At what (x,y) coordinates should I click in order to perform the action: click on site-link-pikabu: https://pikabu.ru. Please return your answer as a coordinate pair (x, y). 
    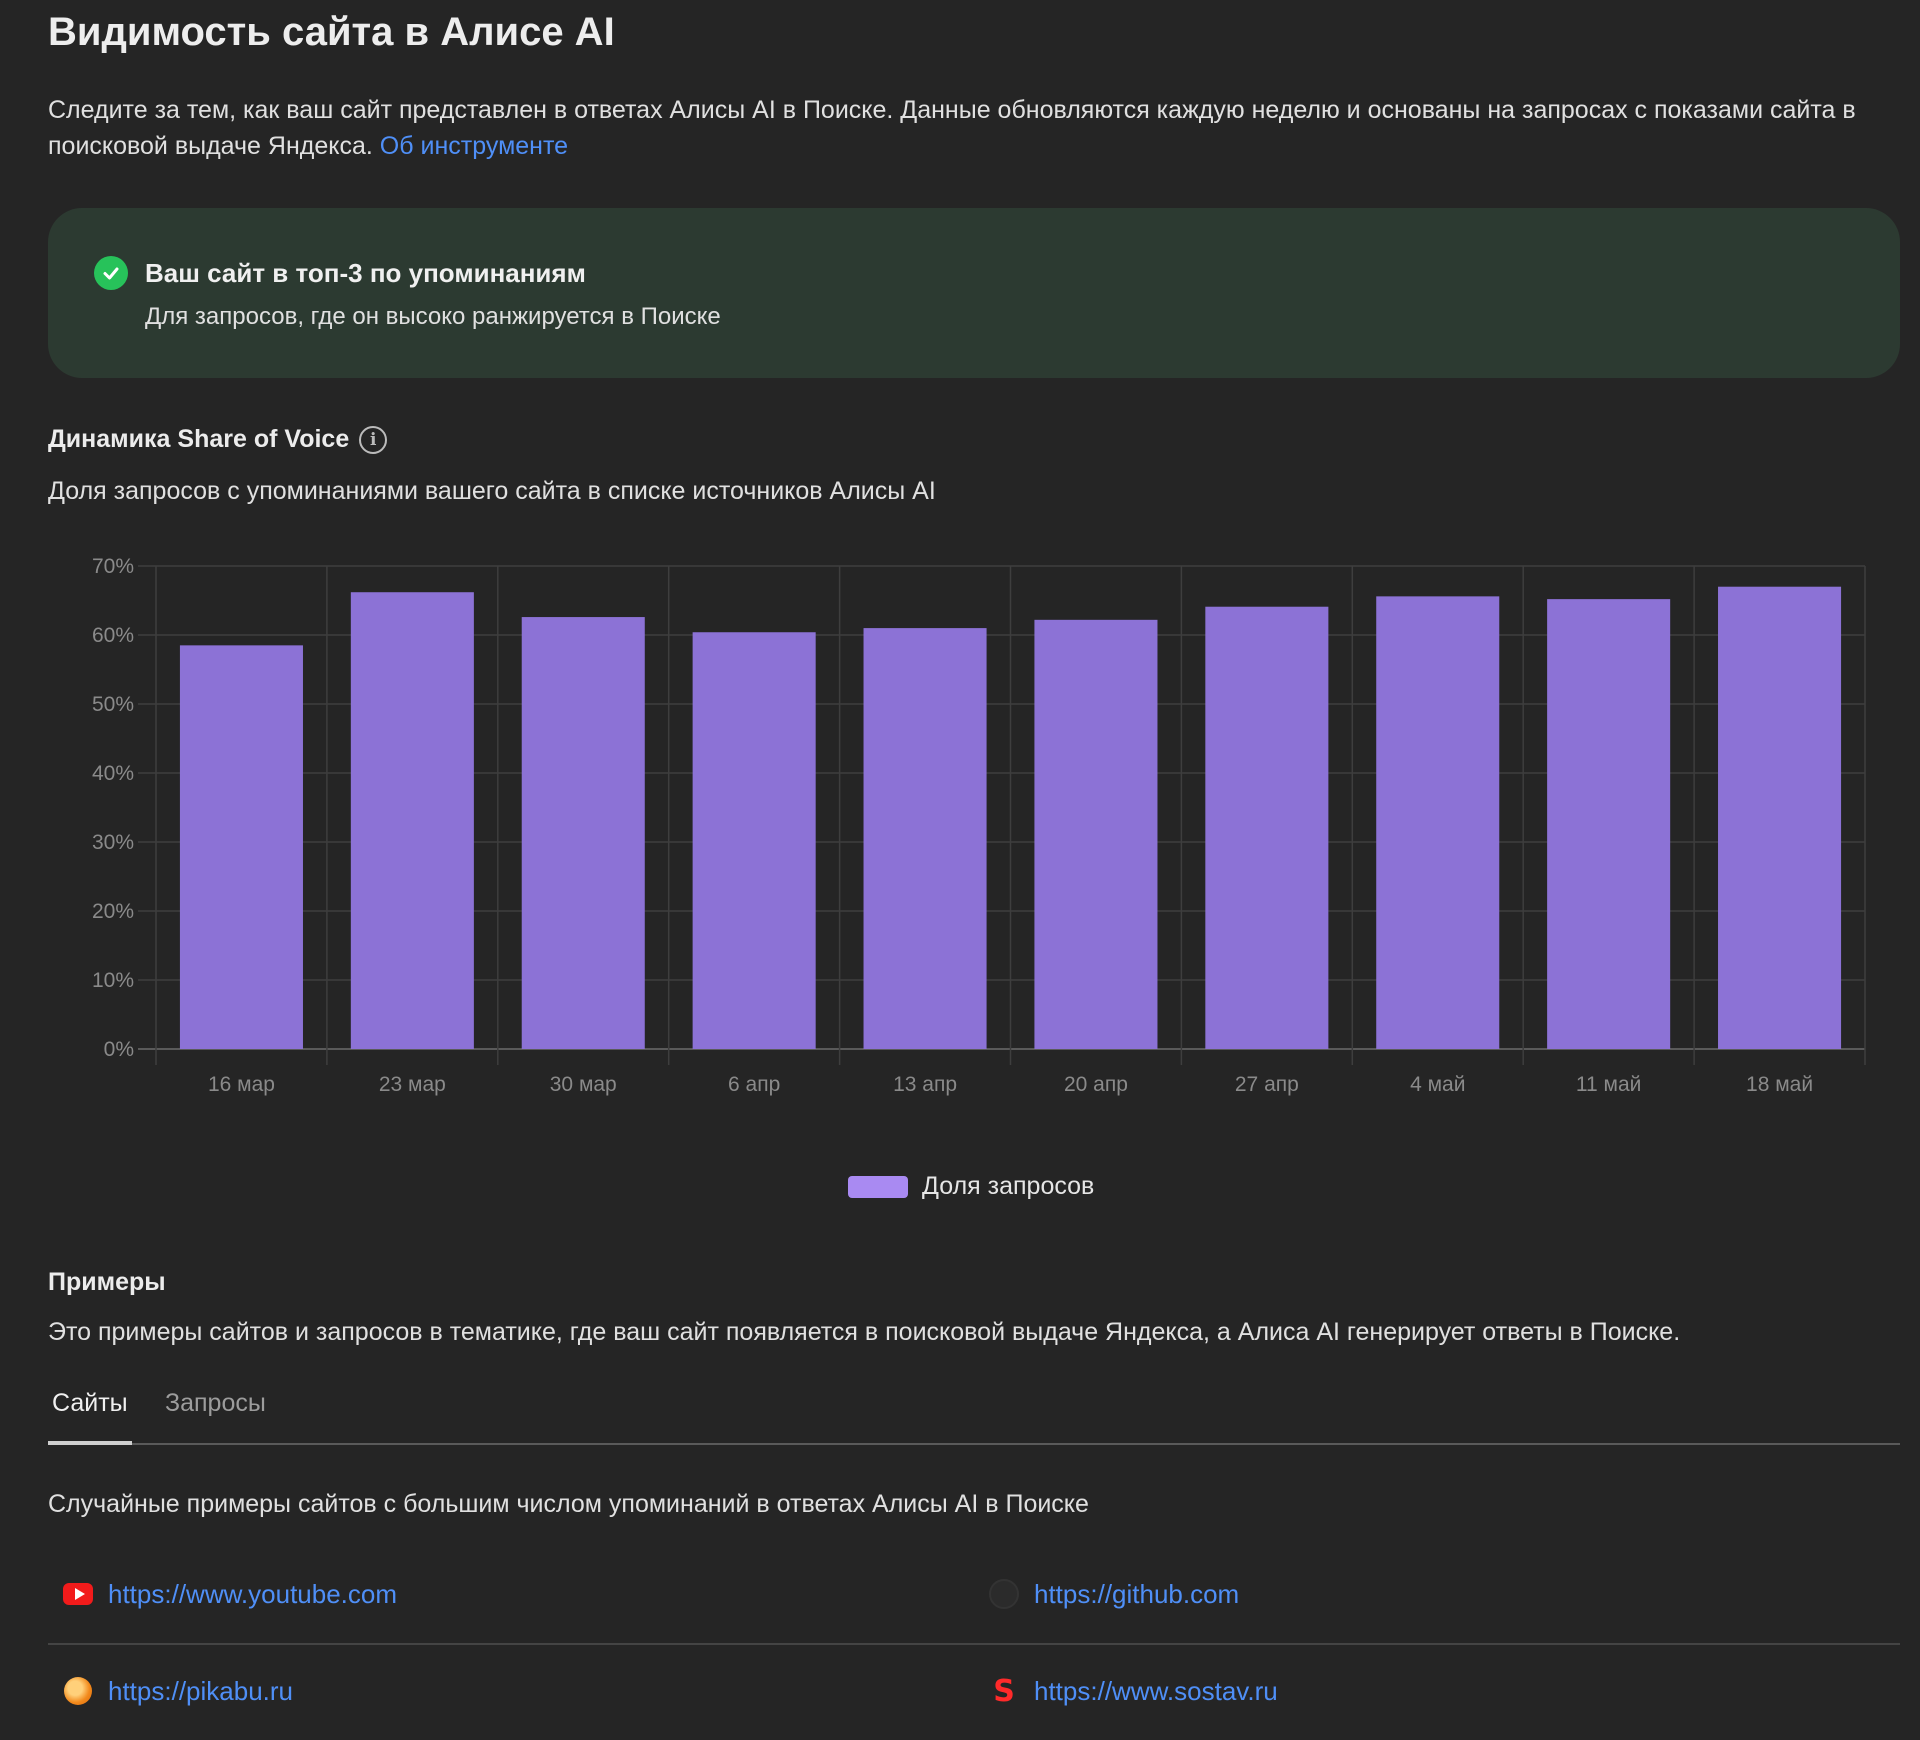
    Looking at the image, I should click on (200, 1690).